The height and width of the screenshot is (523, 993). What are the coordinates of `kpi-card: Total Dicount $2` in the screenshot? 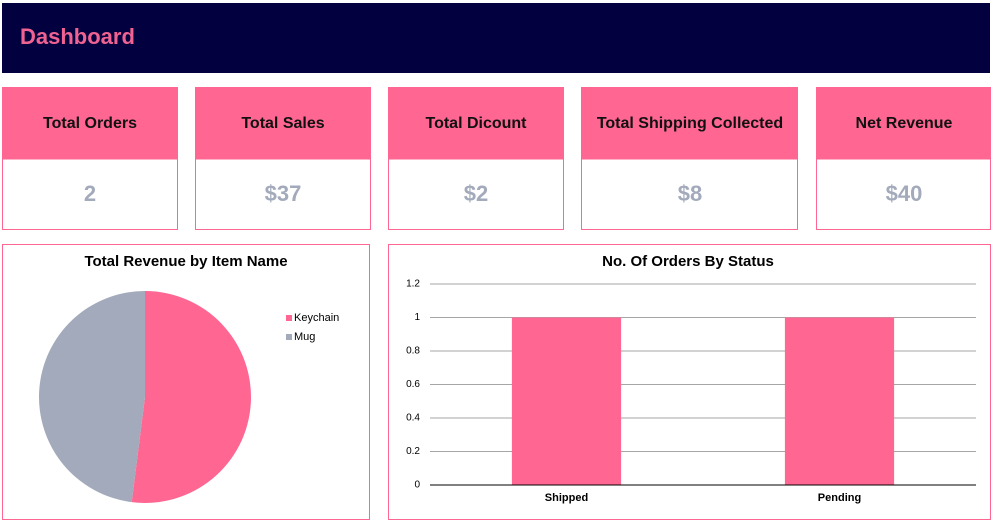 It's located at (476, 158).